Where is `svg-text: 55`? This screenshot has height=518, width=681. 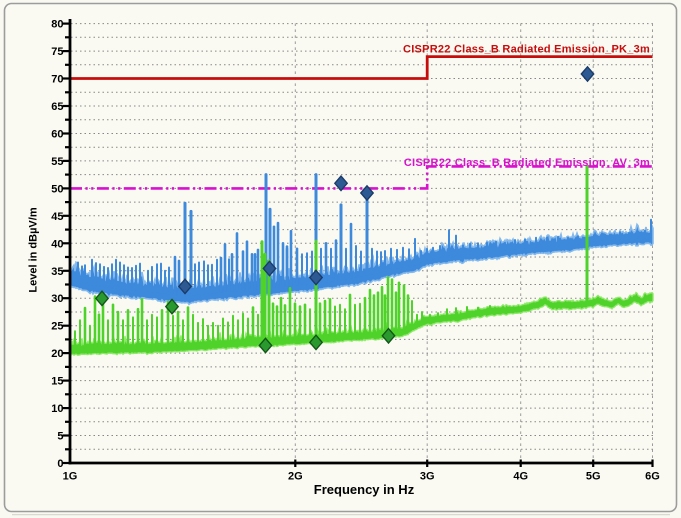 svg-text: 55 is located at coordinates (57, 162).